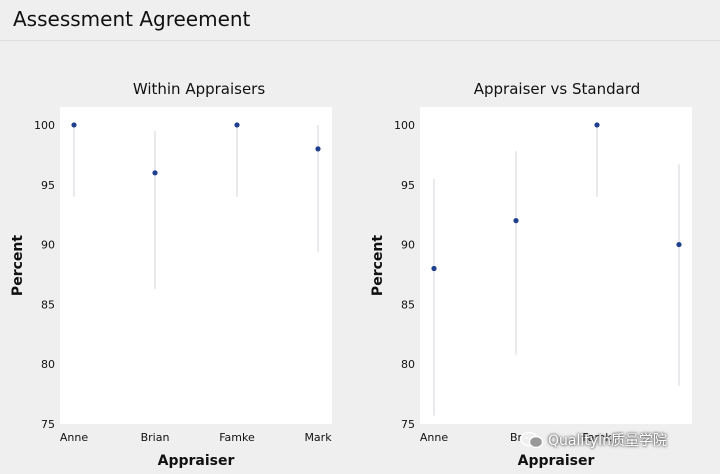 The height and width of the screenshot is (474, 720). What do you see at coordinates (597, 437) in the screenshot?
I see `x-tick-label: Famk` at bounding box center [597, 437].